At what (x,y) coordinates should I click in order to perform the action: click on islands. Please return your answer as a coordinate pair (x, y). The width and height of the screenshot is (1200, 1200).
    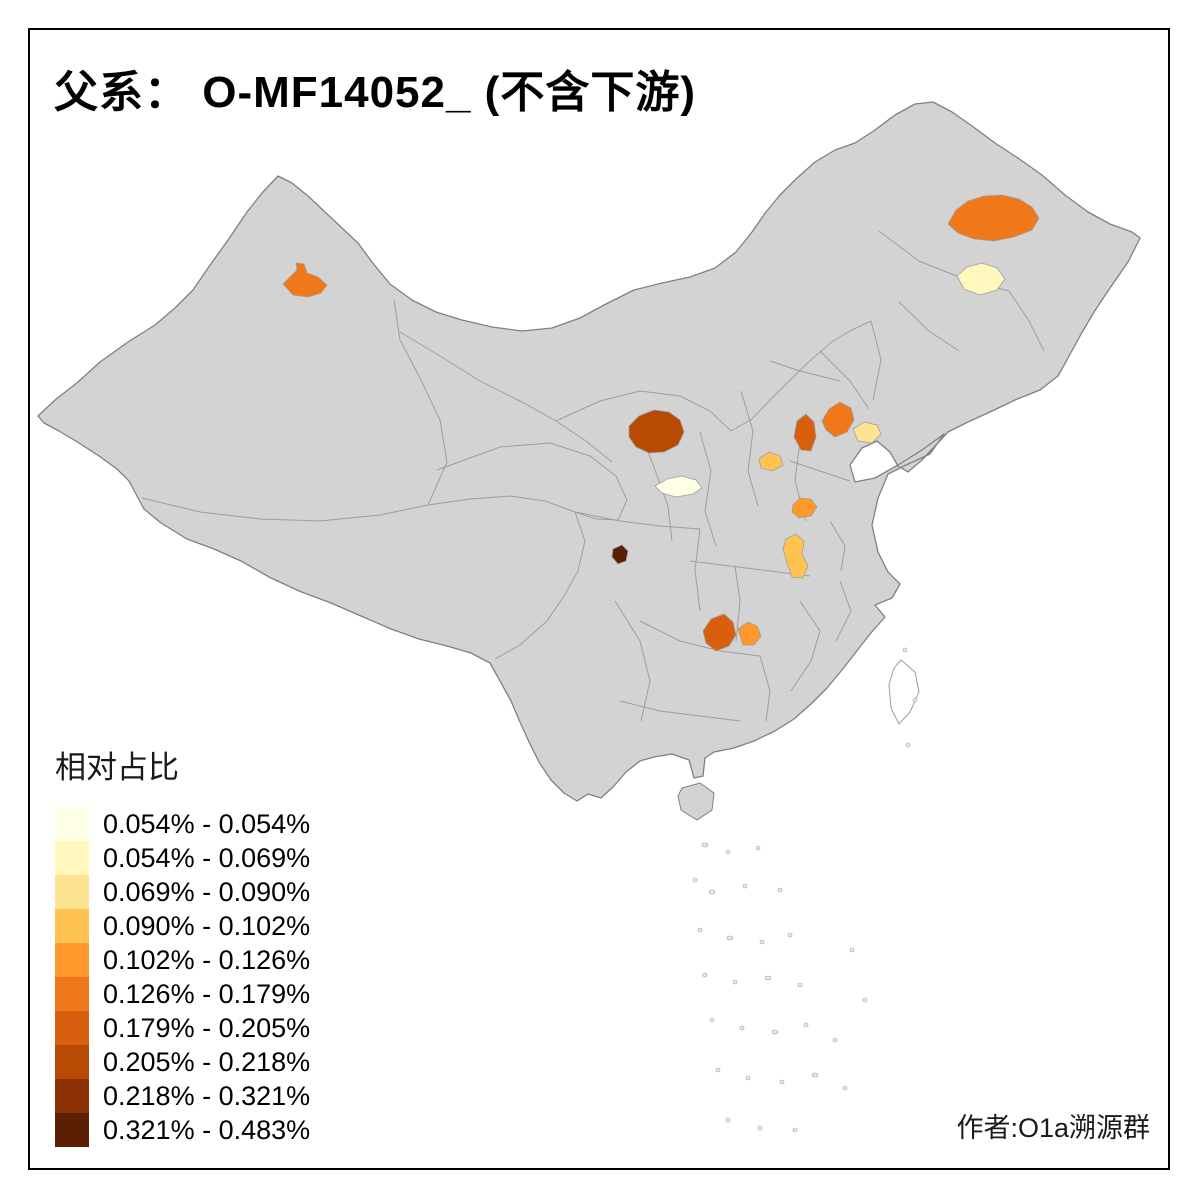
    Looking at the image, I should click on (798, 890).